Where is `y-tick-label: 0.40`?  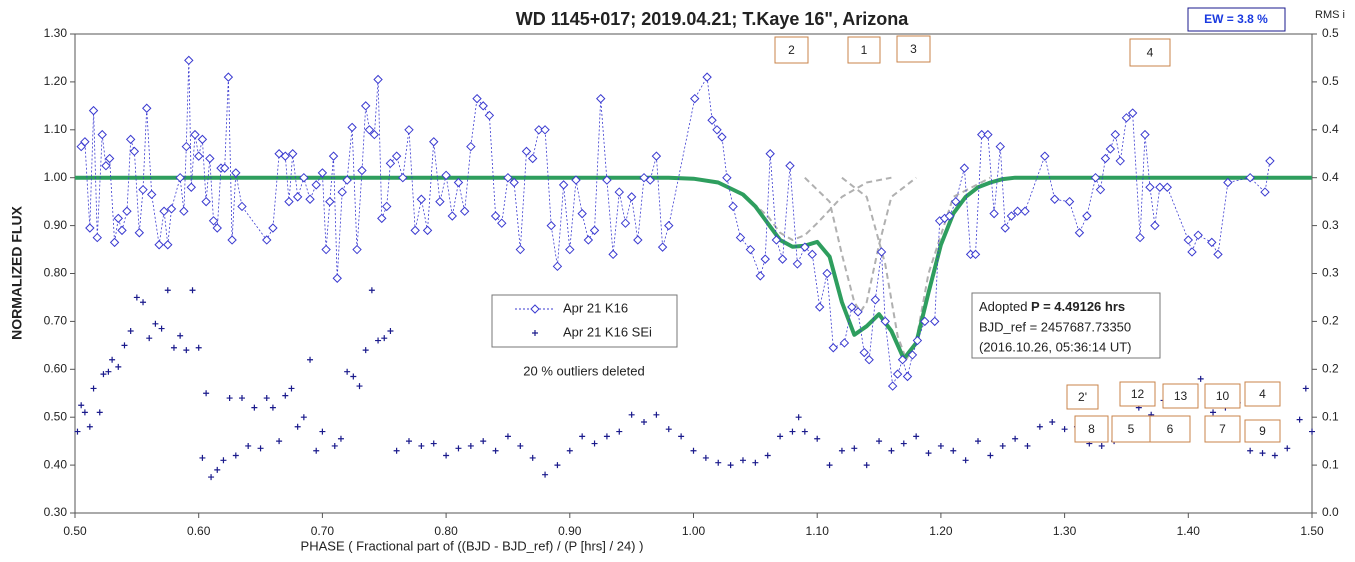
y-tick-label: 0.40 is located at coordinates (56, 464).